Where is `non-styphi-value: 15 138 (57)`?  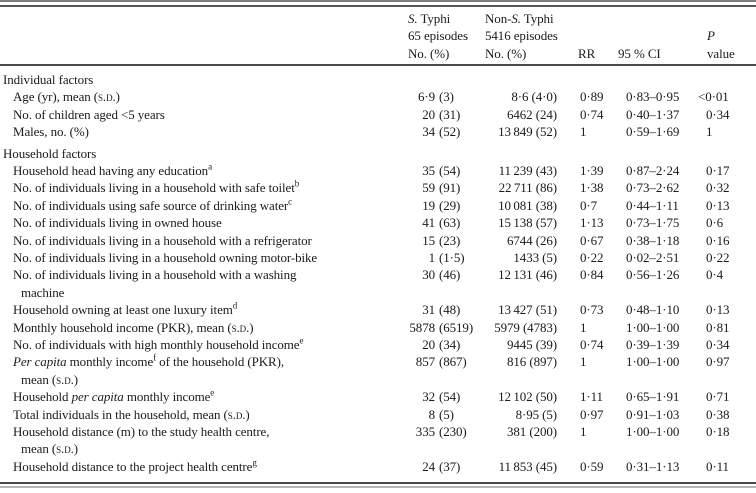 non-styphi-value: 15 138 (57) is located at coordinates (527, 223).